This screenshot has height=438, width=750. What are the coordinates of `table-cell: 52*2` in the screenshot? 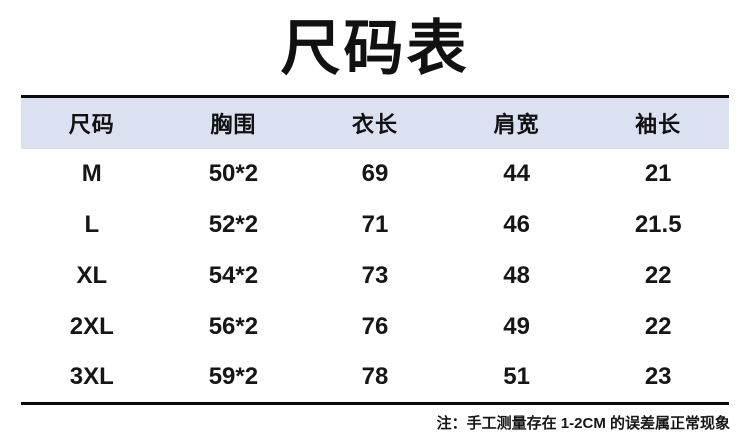 It's located at (233, 224).